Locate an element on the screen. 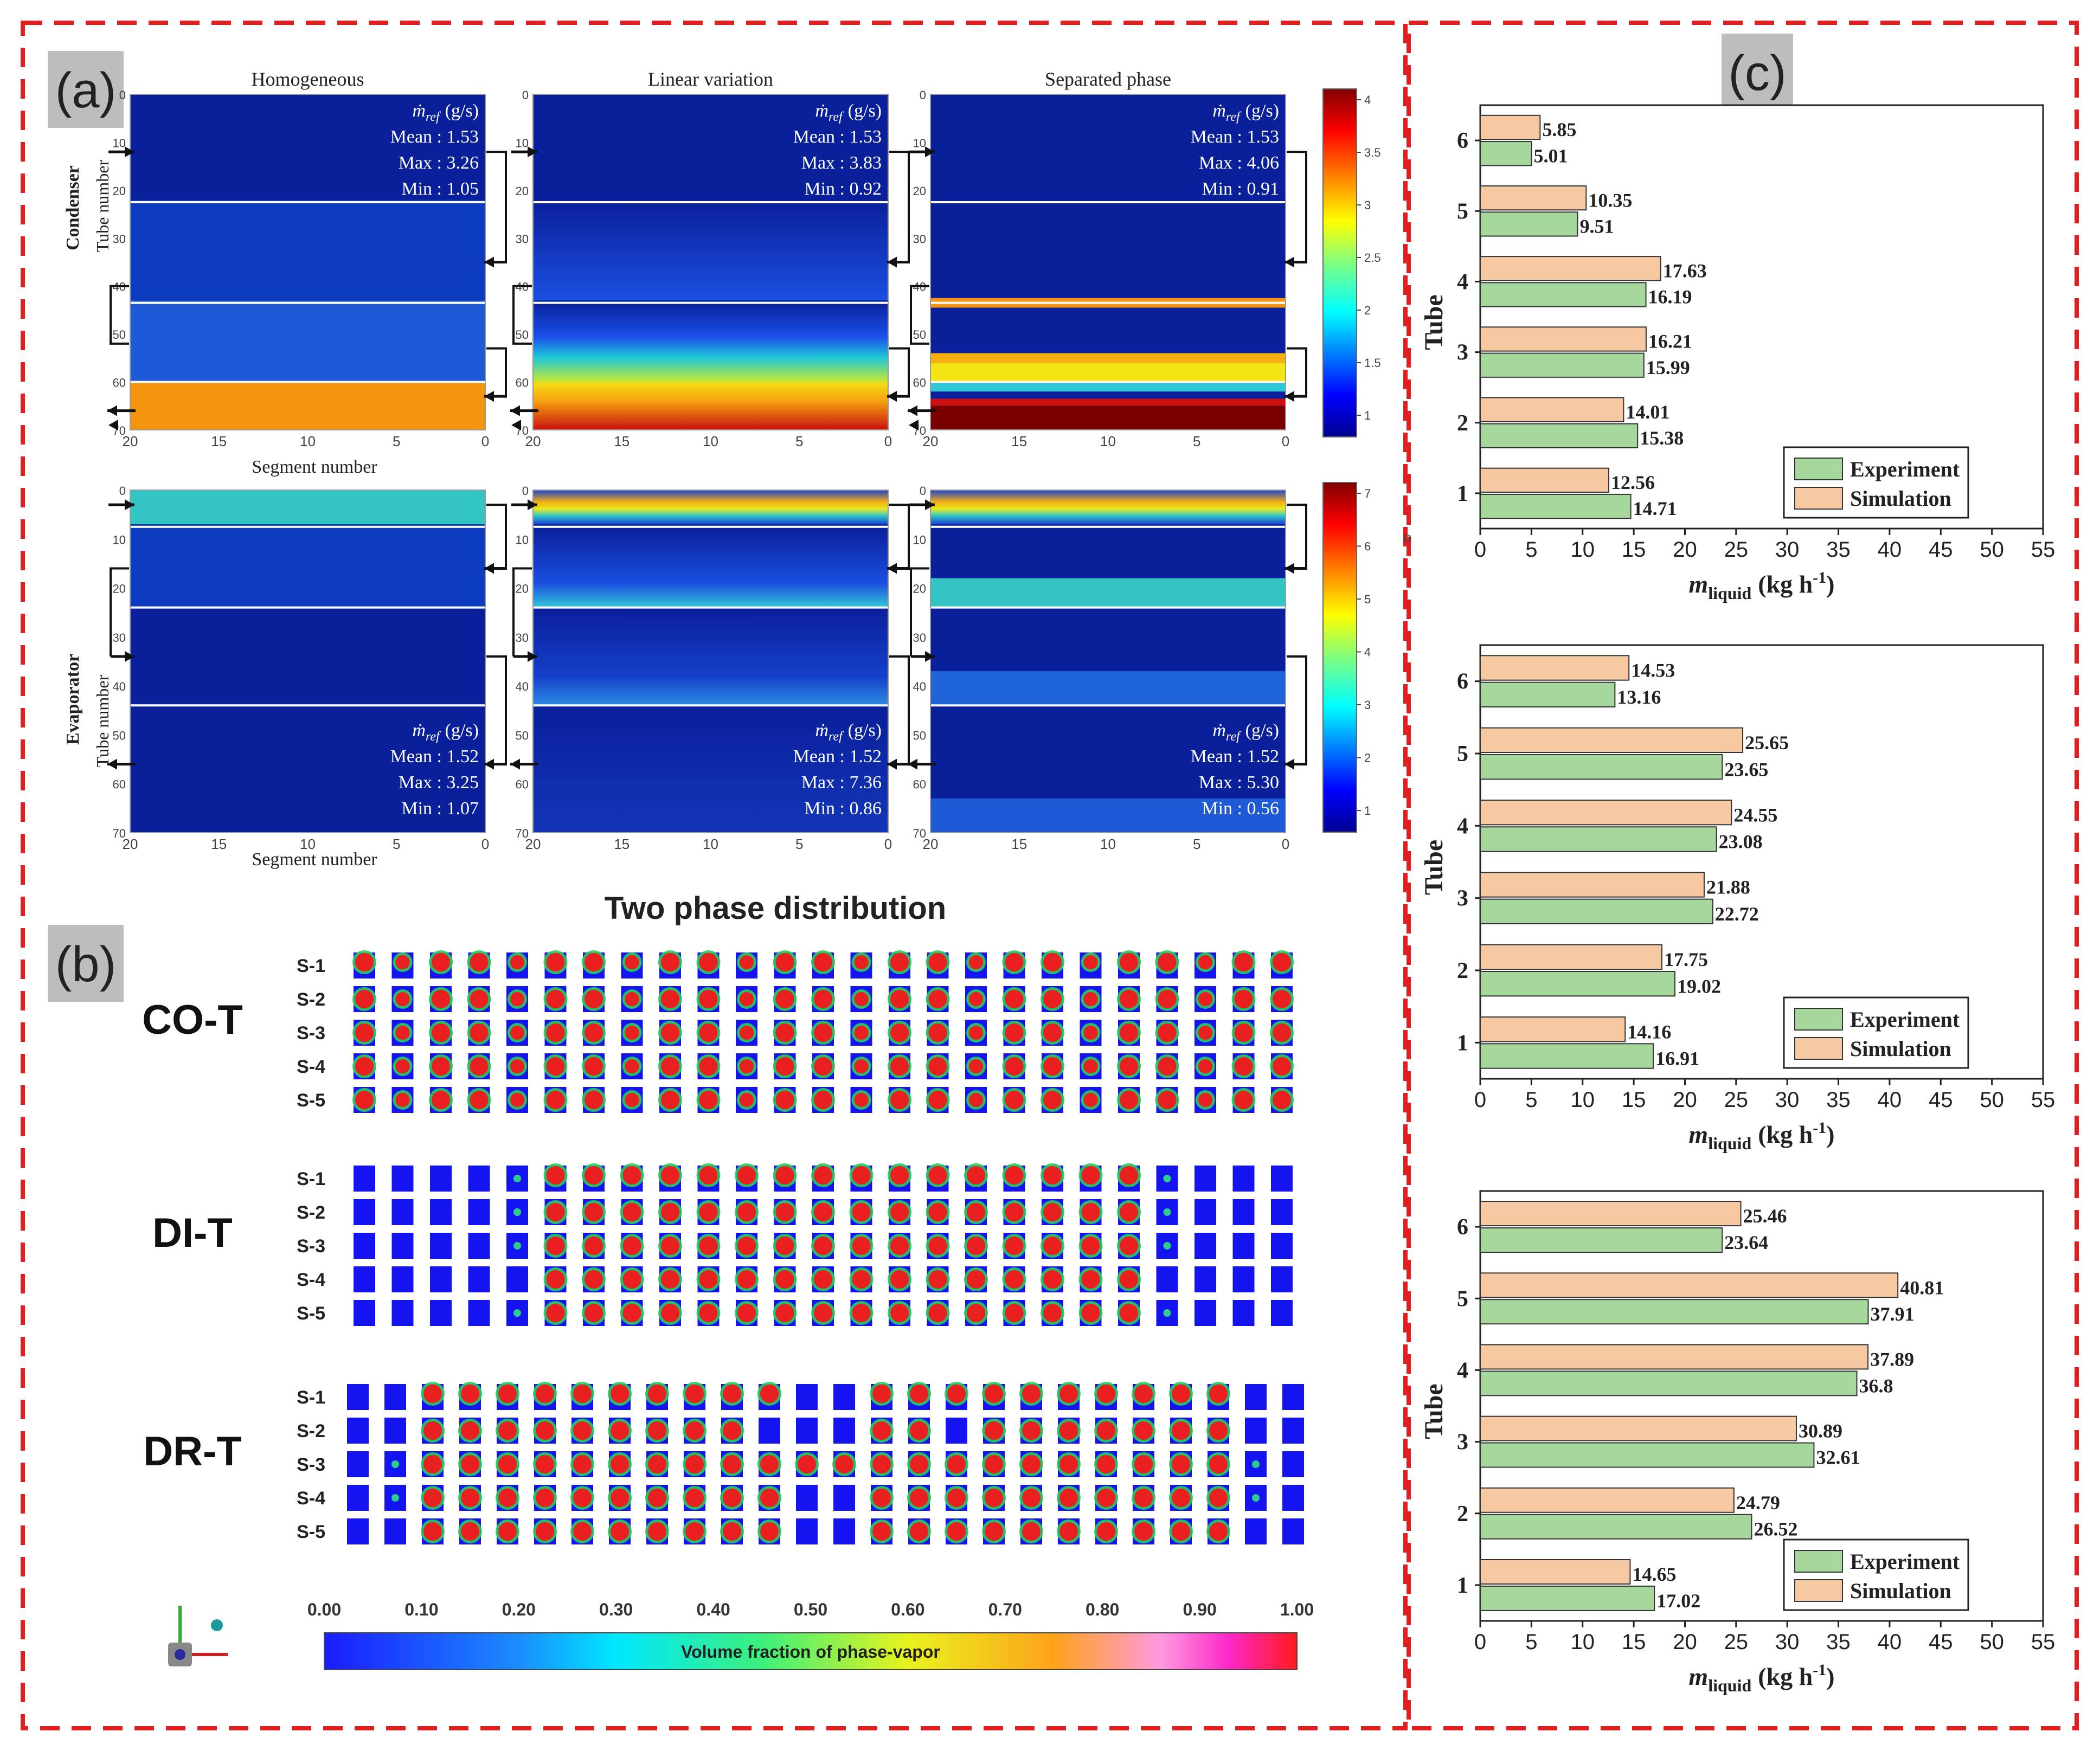 The image size is (2100, 1751). max-value: Max : 4.06 is located at coordinates (1239, 163).